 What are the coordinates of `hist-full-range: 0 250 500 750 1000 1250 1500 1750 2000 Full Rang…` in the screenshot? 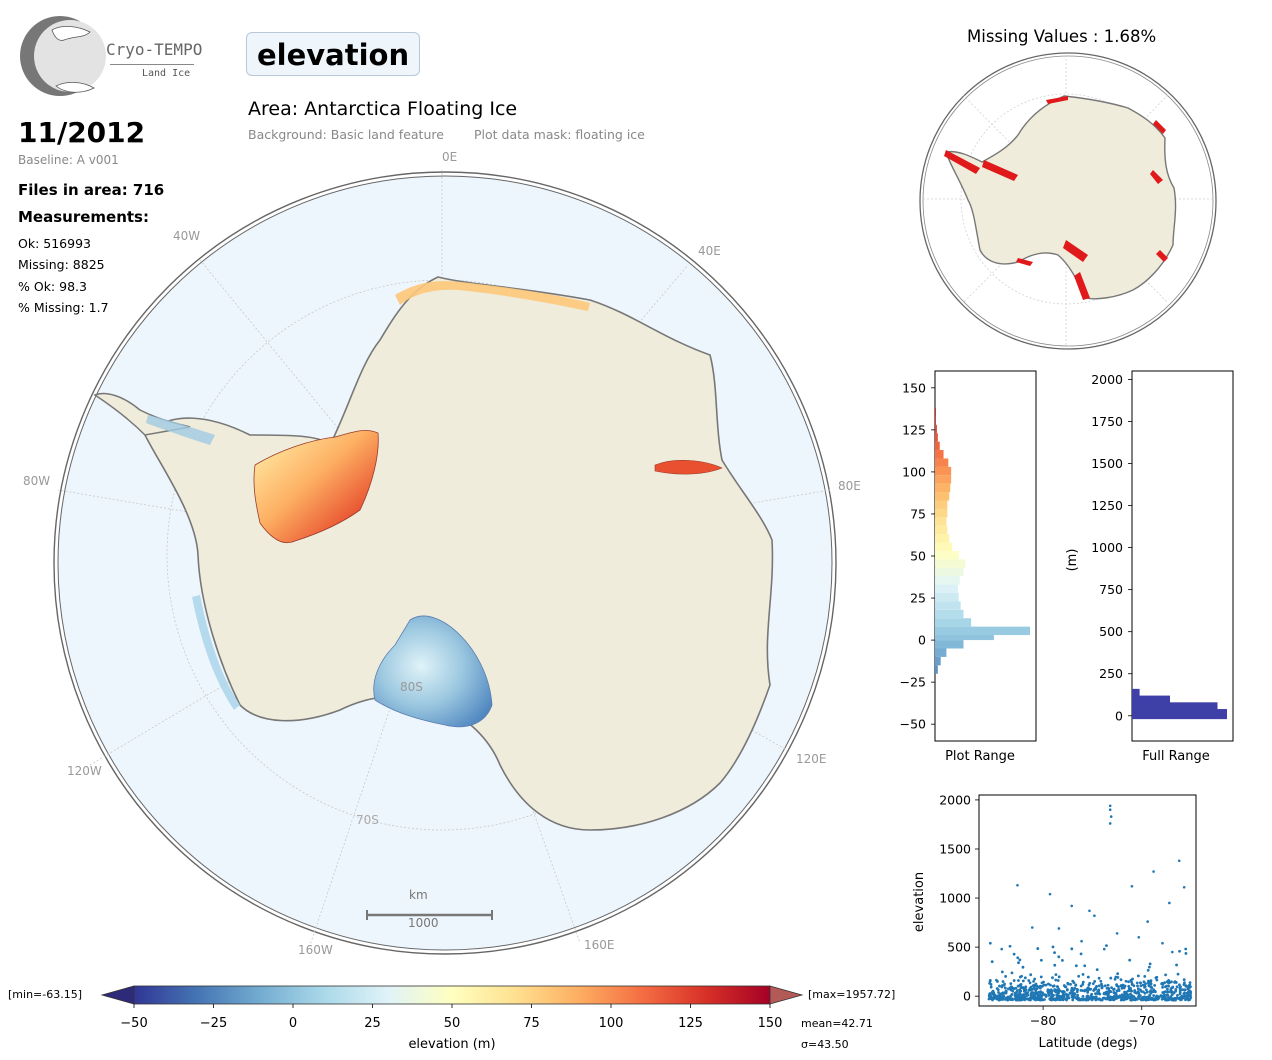 It's located at (1149, 567).